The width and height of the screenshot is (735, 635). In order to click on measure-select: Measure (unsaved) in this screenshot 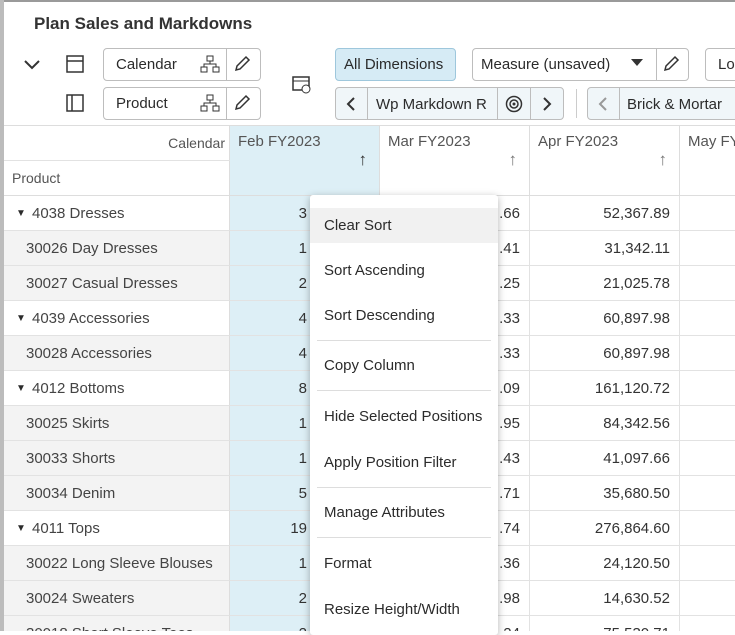, I will do `click(580, 64)`.